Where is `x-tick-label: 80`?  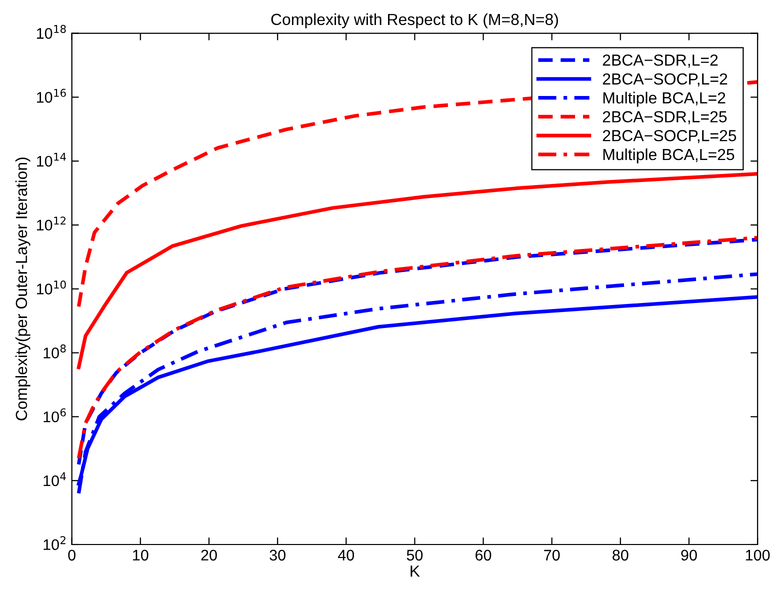 x-tick-label: 80 is located at coordinates (620, 555).